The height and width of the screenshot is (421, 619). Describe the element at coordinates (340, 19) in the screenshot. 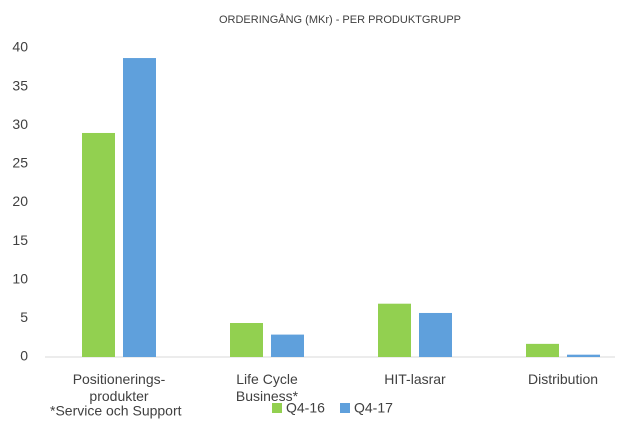

I see `chart-title: ORDERINGÅNG (MKr) - PER PRODUKTGRUPP` at that location.